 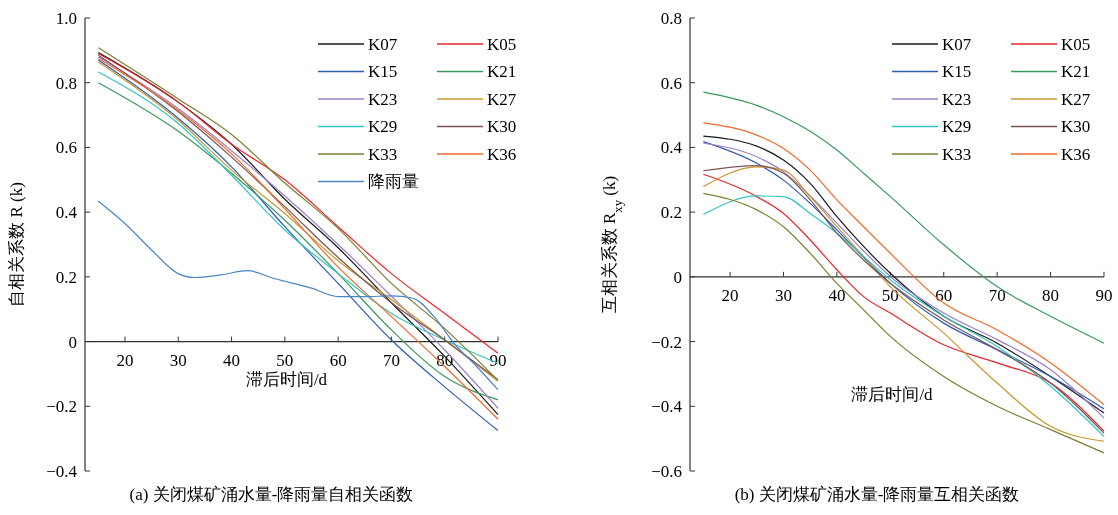 I want to click on y-tick-label: 1.0, so click(x=66, y=18).